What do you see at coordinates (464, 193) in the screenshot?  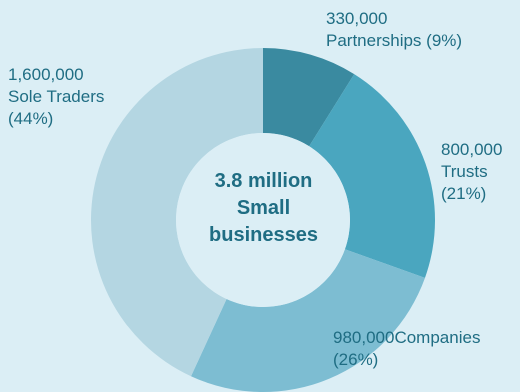 I see `slice-percent-trusts: (21%)` at bounding box center [464, 193].